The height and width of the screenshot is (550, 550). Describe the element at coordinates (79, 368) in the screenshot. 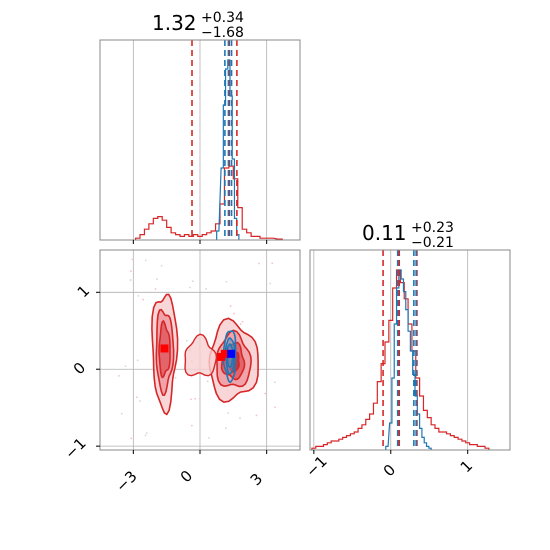

I see `y2-tick-label: 0` at that location.